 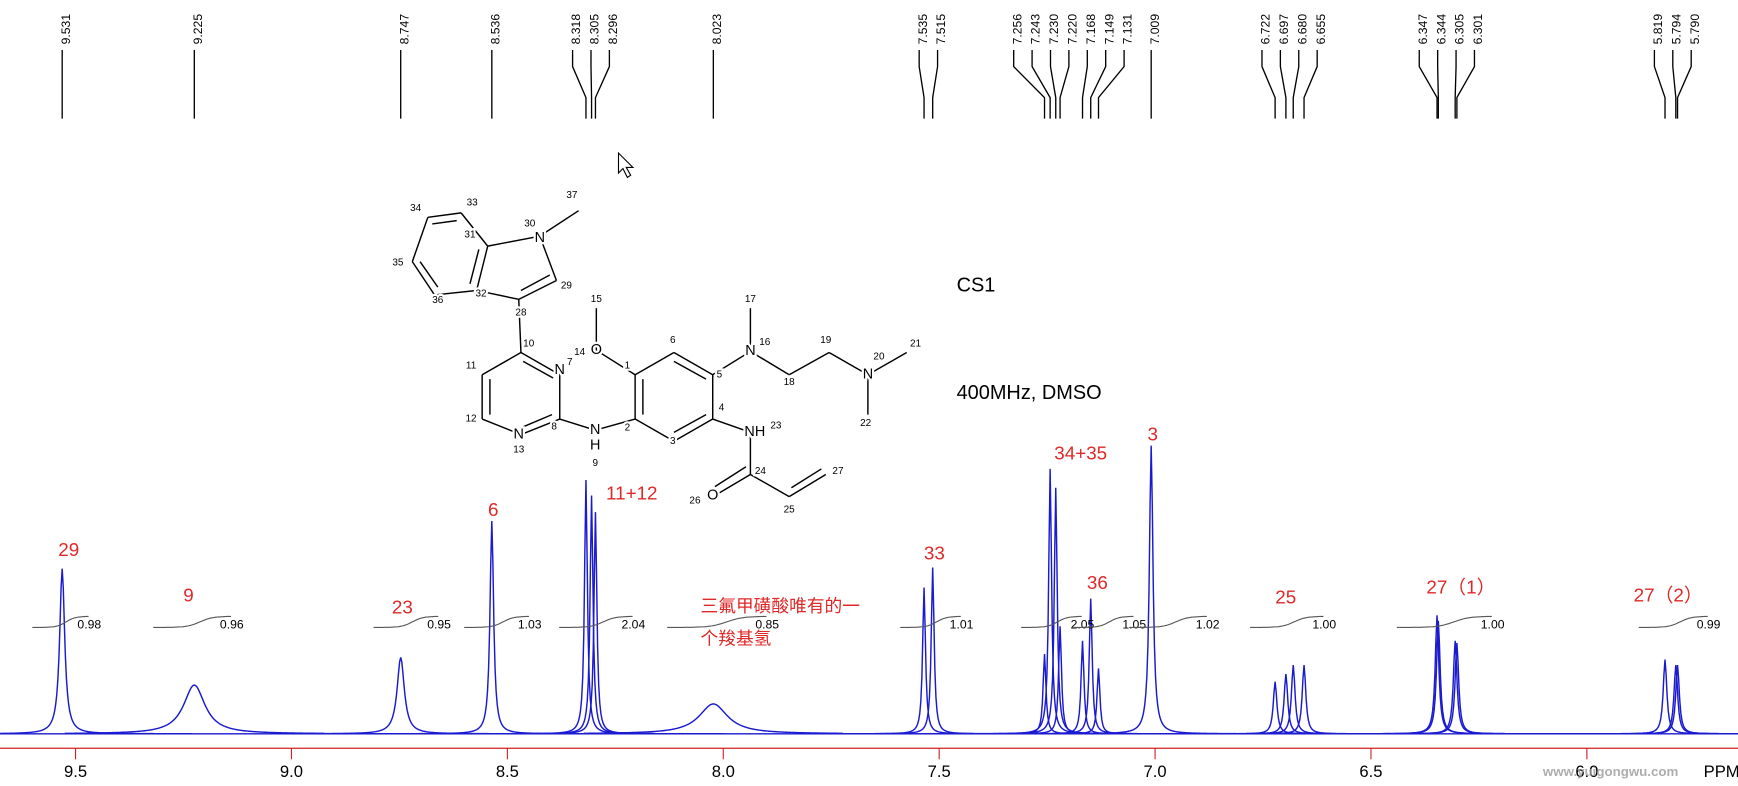 I want to click on x-tick-label: 7.5, so click(x=939, y=771).